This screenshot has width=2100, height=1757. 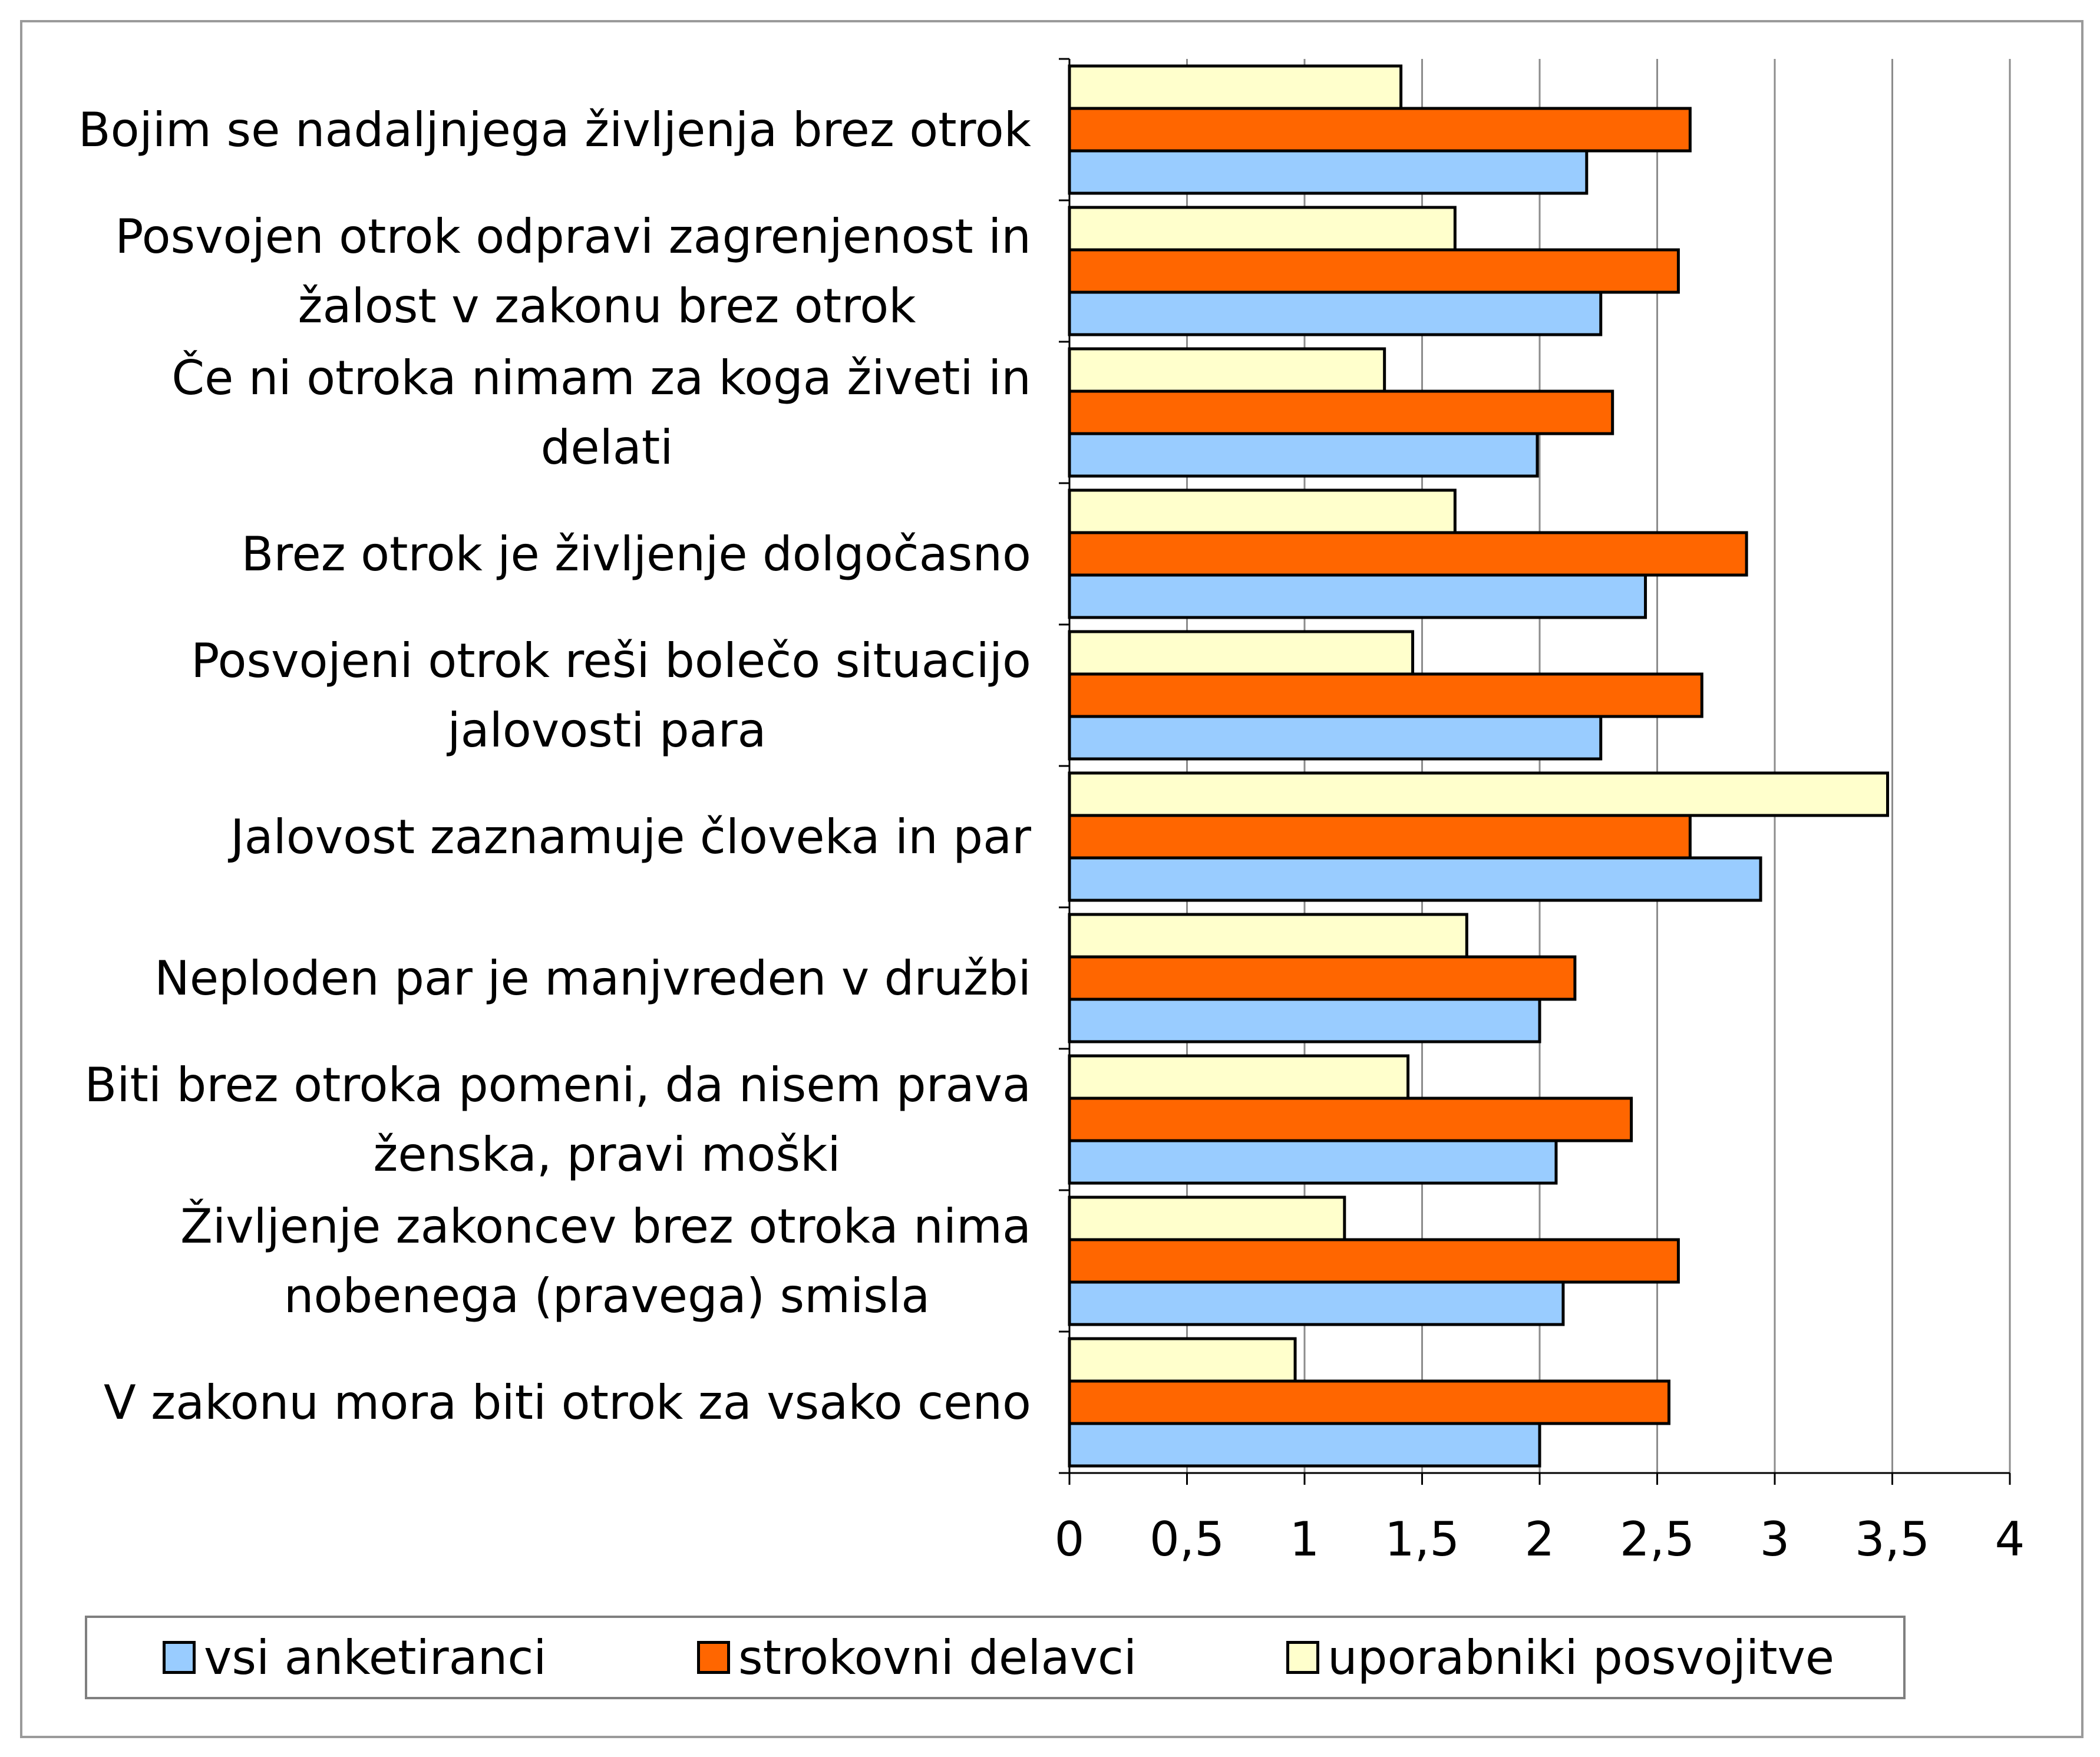 I want to click on category-label-line: Biti brez otroka pomeni, da nisem prava, so click(x=557, y=1085).